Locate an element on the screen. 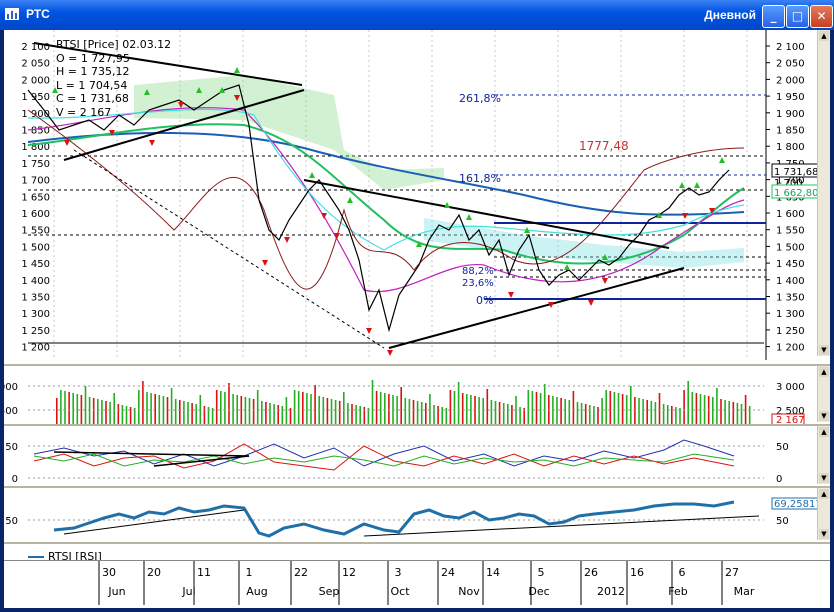  vol-tick-2500-right: 2 500 is located at coordinates (790, 411).